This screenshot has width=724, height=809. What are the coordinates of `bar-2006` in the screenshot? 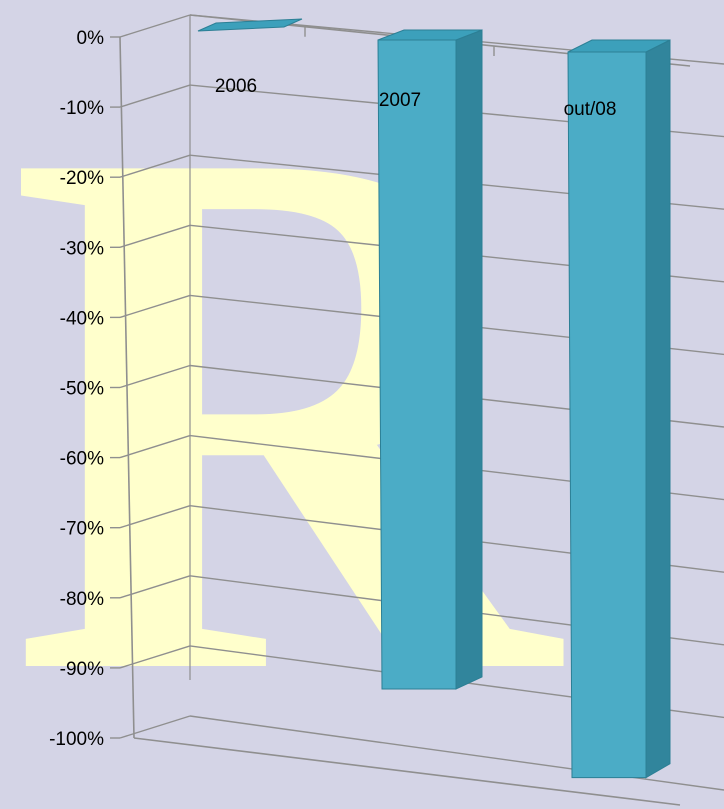 It's located at (250, 25).